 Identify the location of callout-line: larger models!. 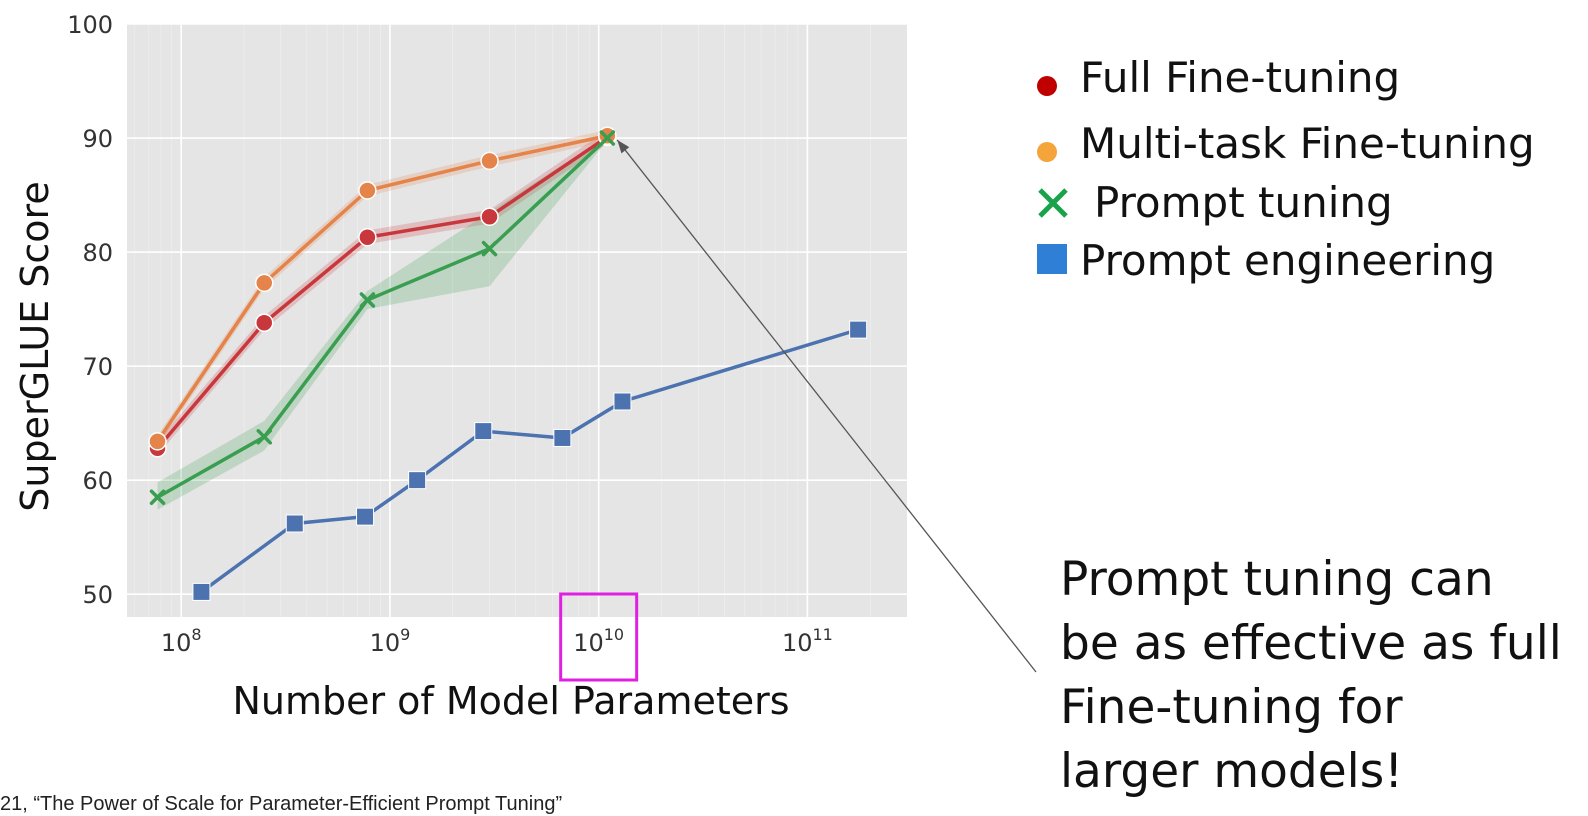
(1232, 771).